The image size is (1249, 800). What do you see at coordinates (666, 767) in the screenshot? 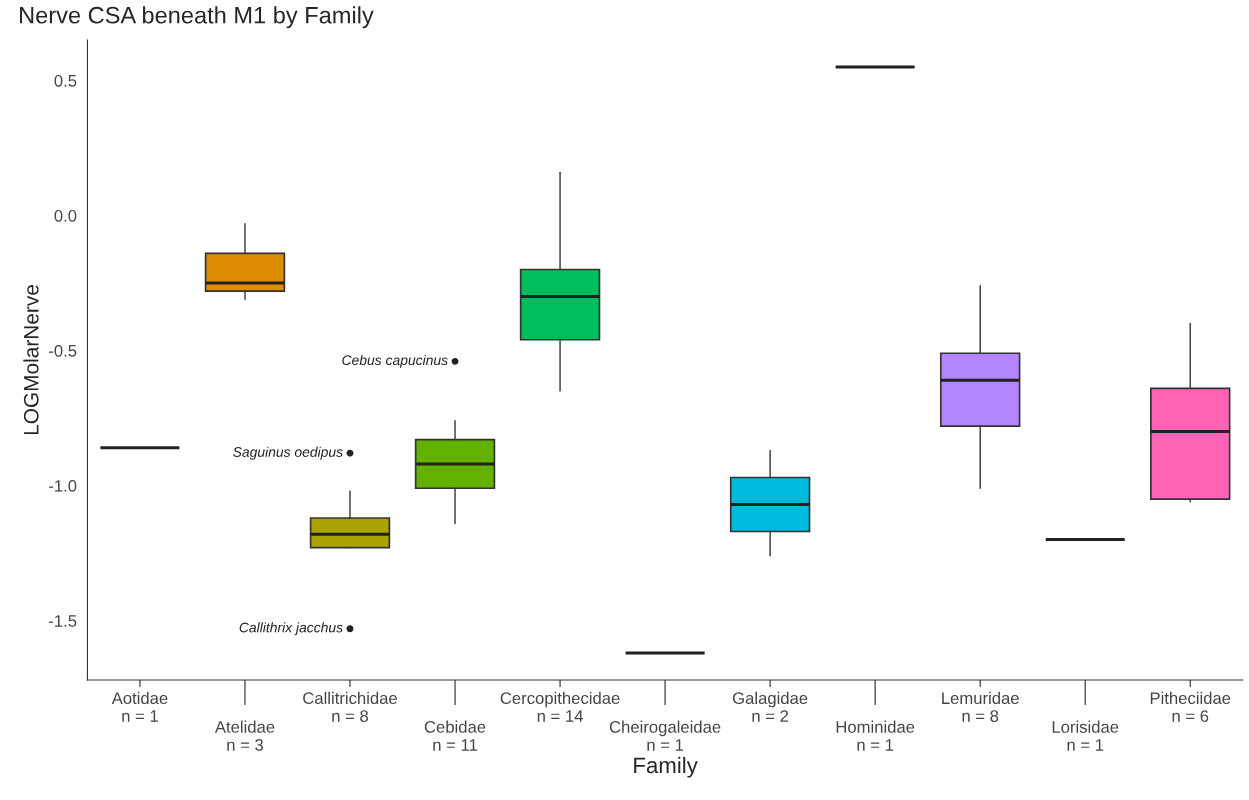
I see `x-axis-title: Family` at bounding box center [666, 767].